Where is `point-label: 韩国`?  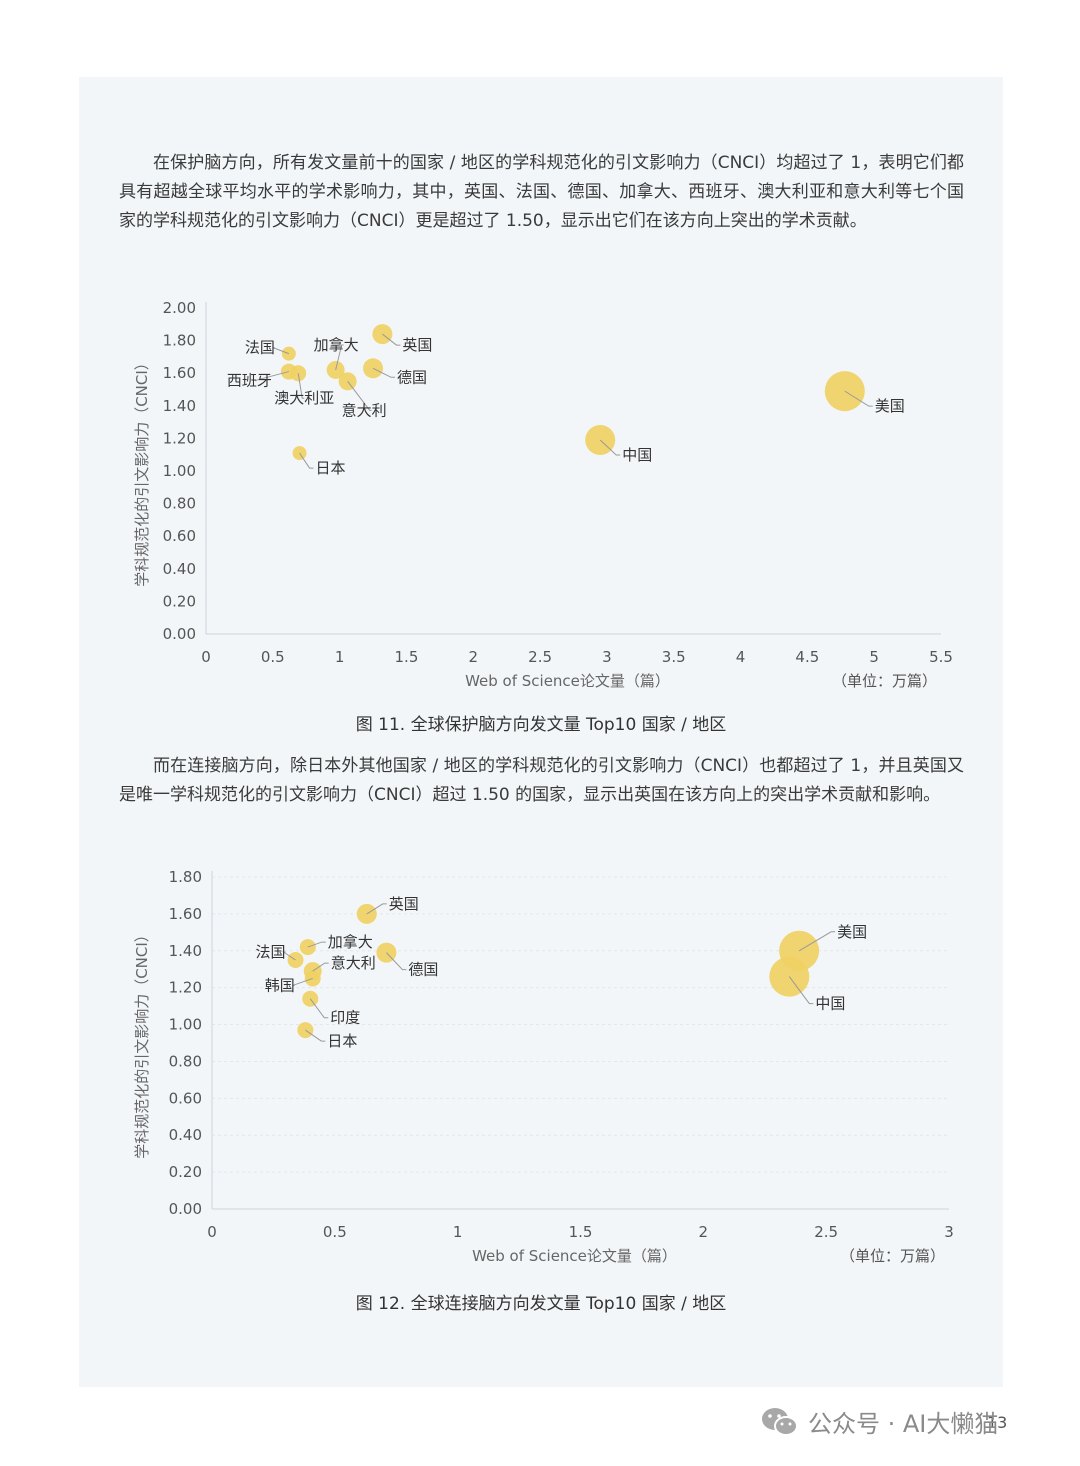
point-label: 韩国 is located at coordinates (280, 985).